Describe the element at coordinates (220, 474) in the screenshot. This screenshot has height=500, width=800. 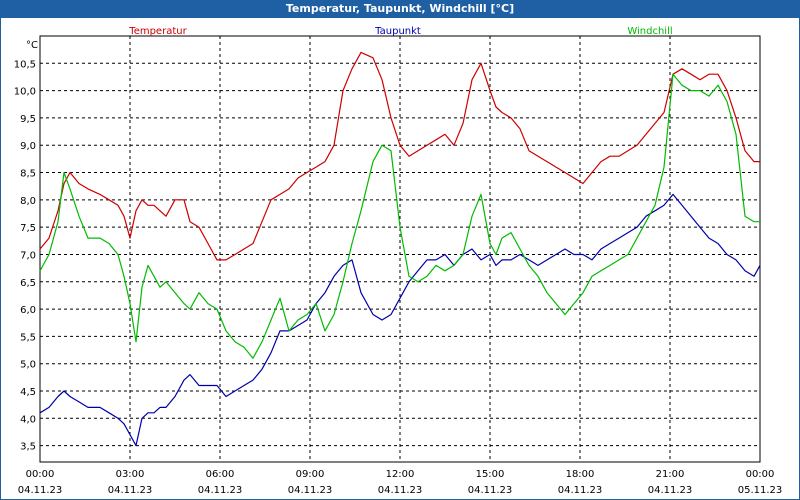
I see `x-tick-time-label: 06:00` at that location.